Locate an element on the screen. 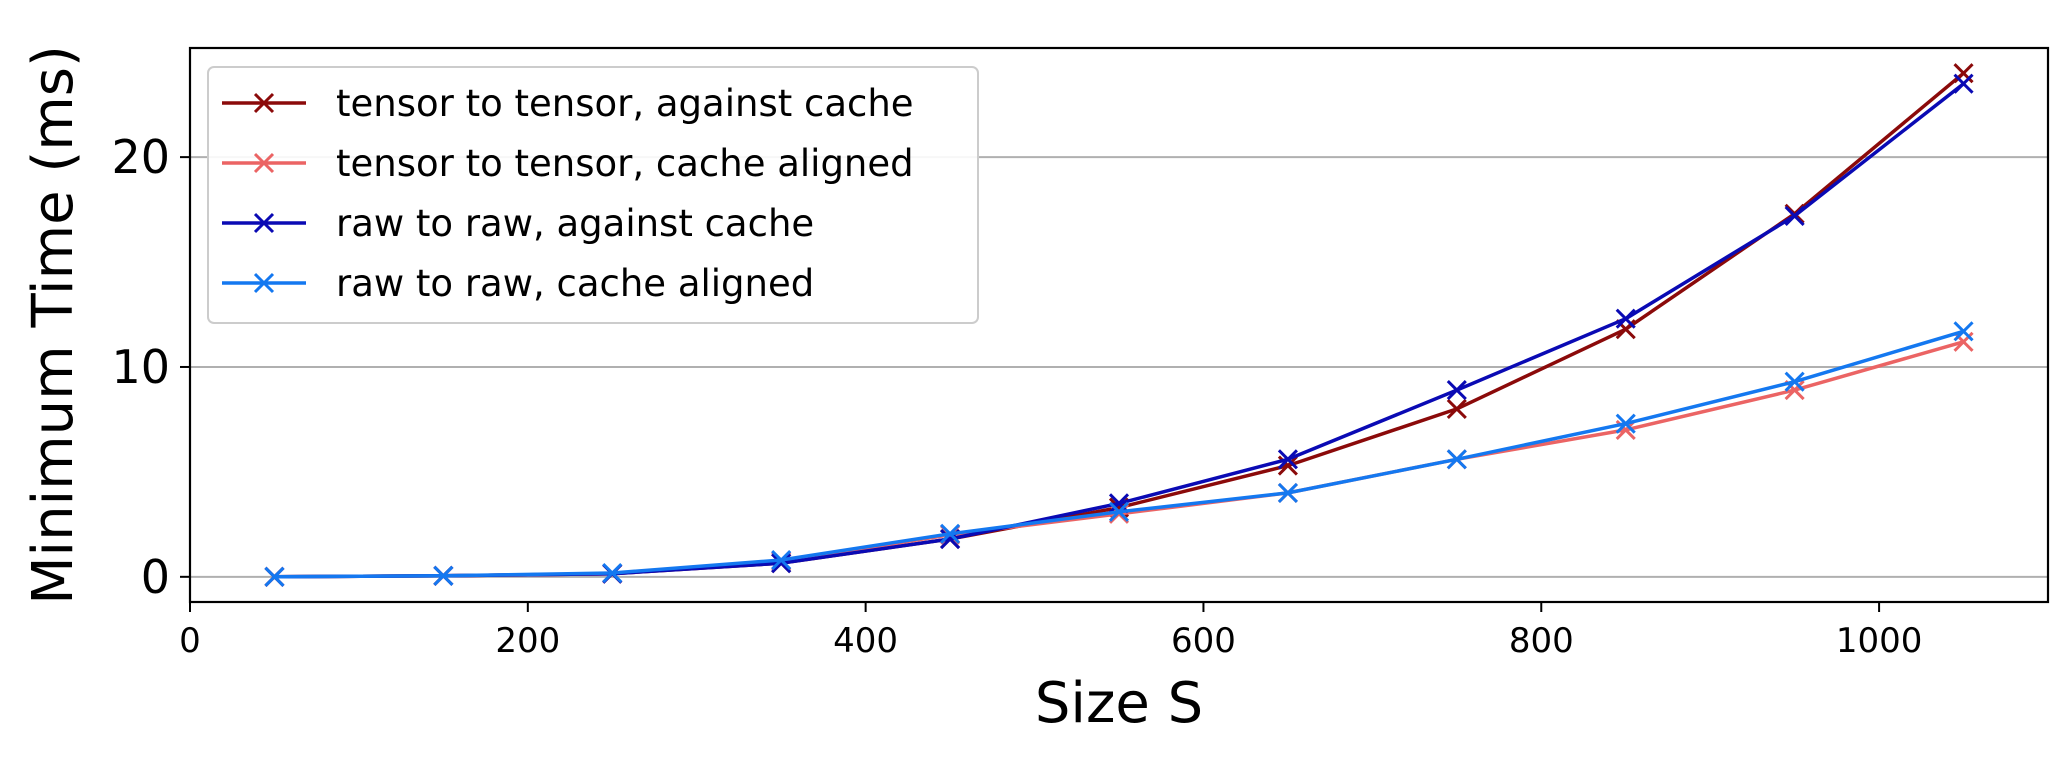  y-tick-label: 10 is located at coordinates (140, 367).